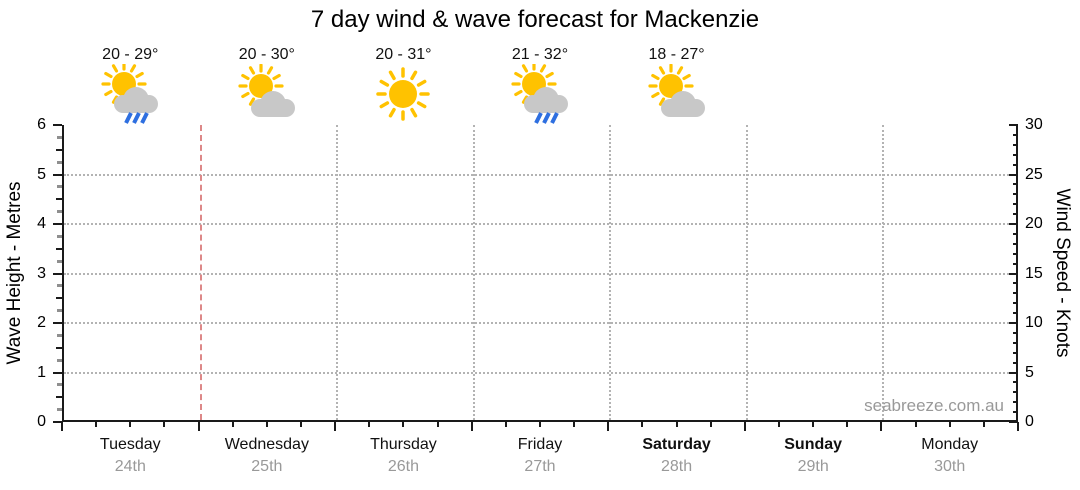 This screenshot has height=490, width=1080. I want to click on wave-tick-label-4: 4, so click(41, 223).